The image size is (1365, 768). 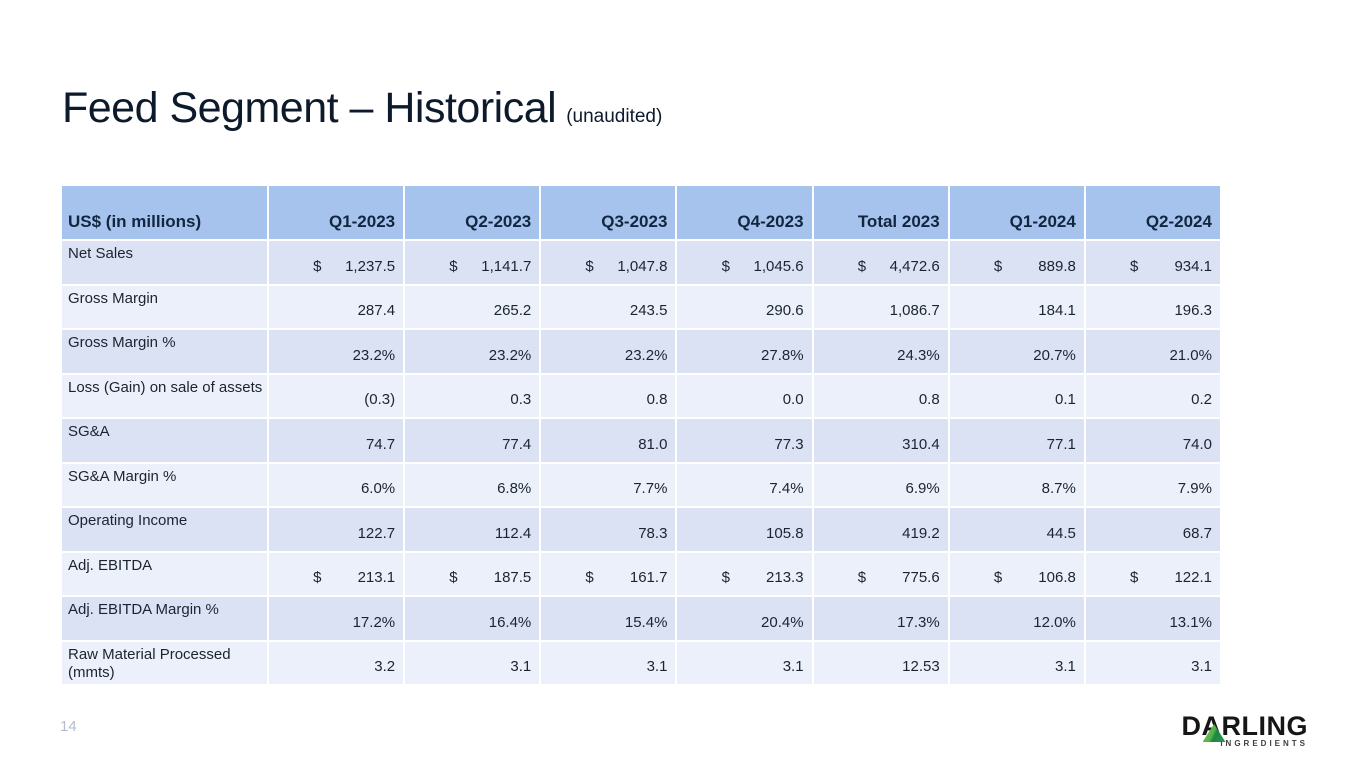 I want to click on table-cell: 20.4%, so click(x=744, y=618).